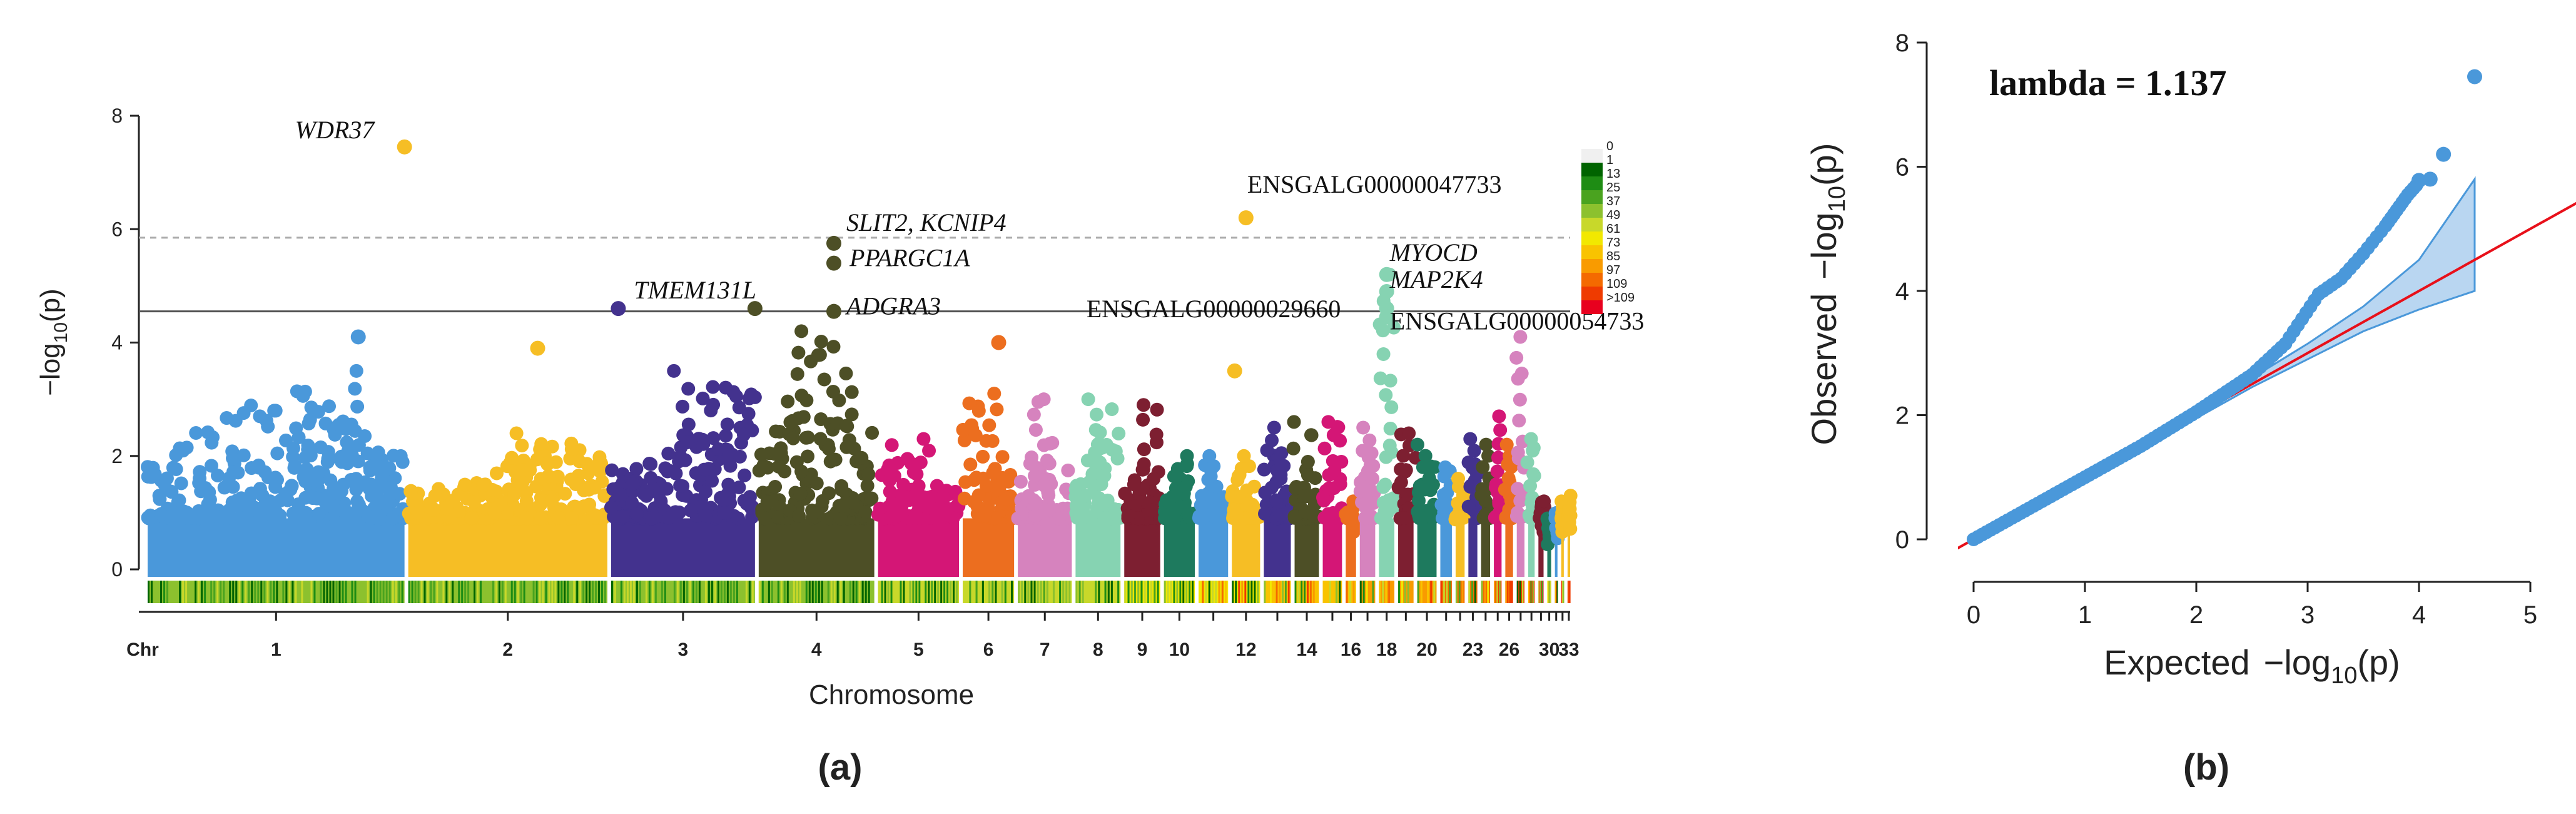 This screenshot has width=2576, height=814. What do you see at coordinates (1613, 174) in the screenshot?
I see `legend-label: 13` at bounding box center [1613, 174].